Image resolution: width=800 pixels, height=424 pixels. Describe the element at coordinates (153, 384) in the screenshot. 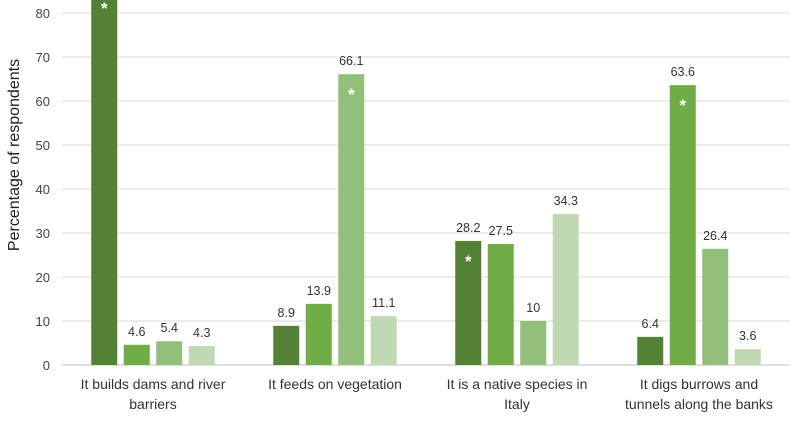

I see `x-category-label: It builds dams and river` at that location.